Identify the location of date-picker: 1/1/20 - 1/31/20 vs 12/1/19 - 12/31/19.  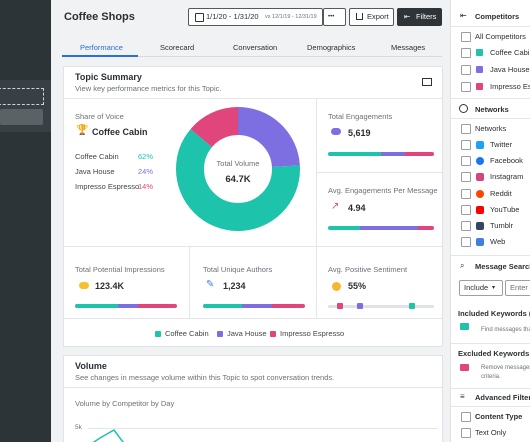
(255, 17).